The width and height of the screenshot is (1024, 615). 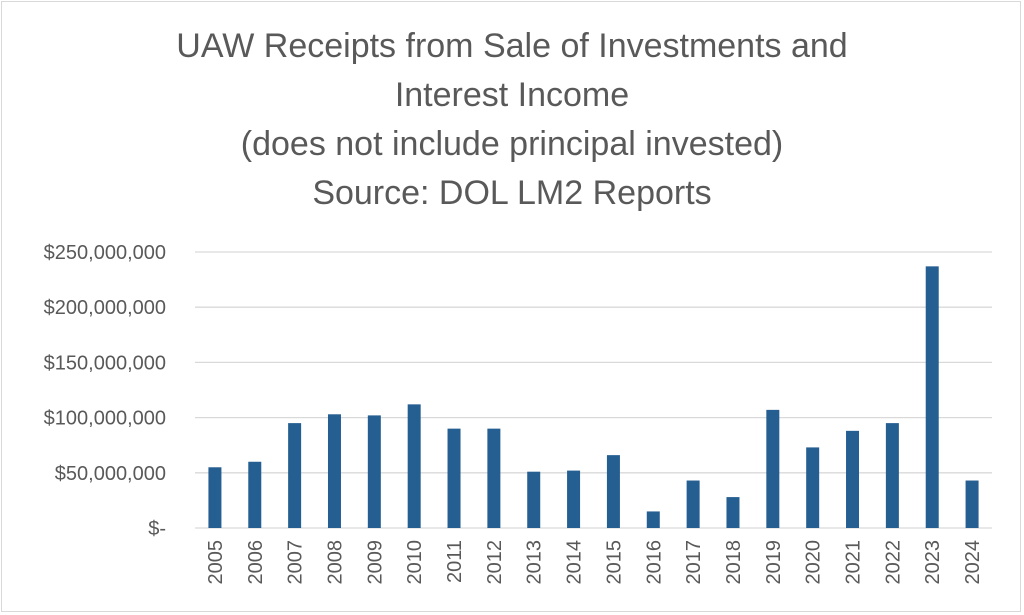 I want to click on x-tick-label: 2005, so click(x=216, y=562).